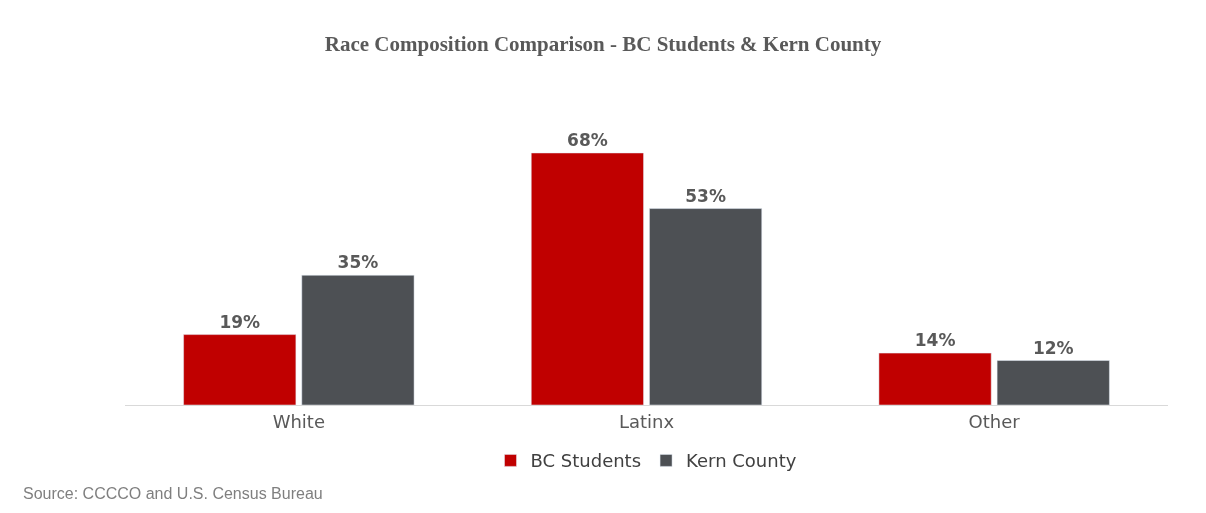 This screenshot has height=513, width=1206. Describe the element at coordinates (240, 321) in the screenshot. I see `data-label: 19%` at that location.